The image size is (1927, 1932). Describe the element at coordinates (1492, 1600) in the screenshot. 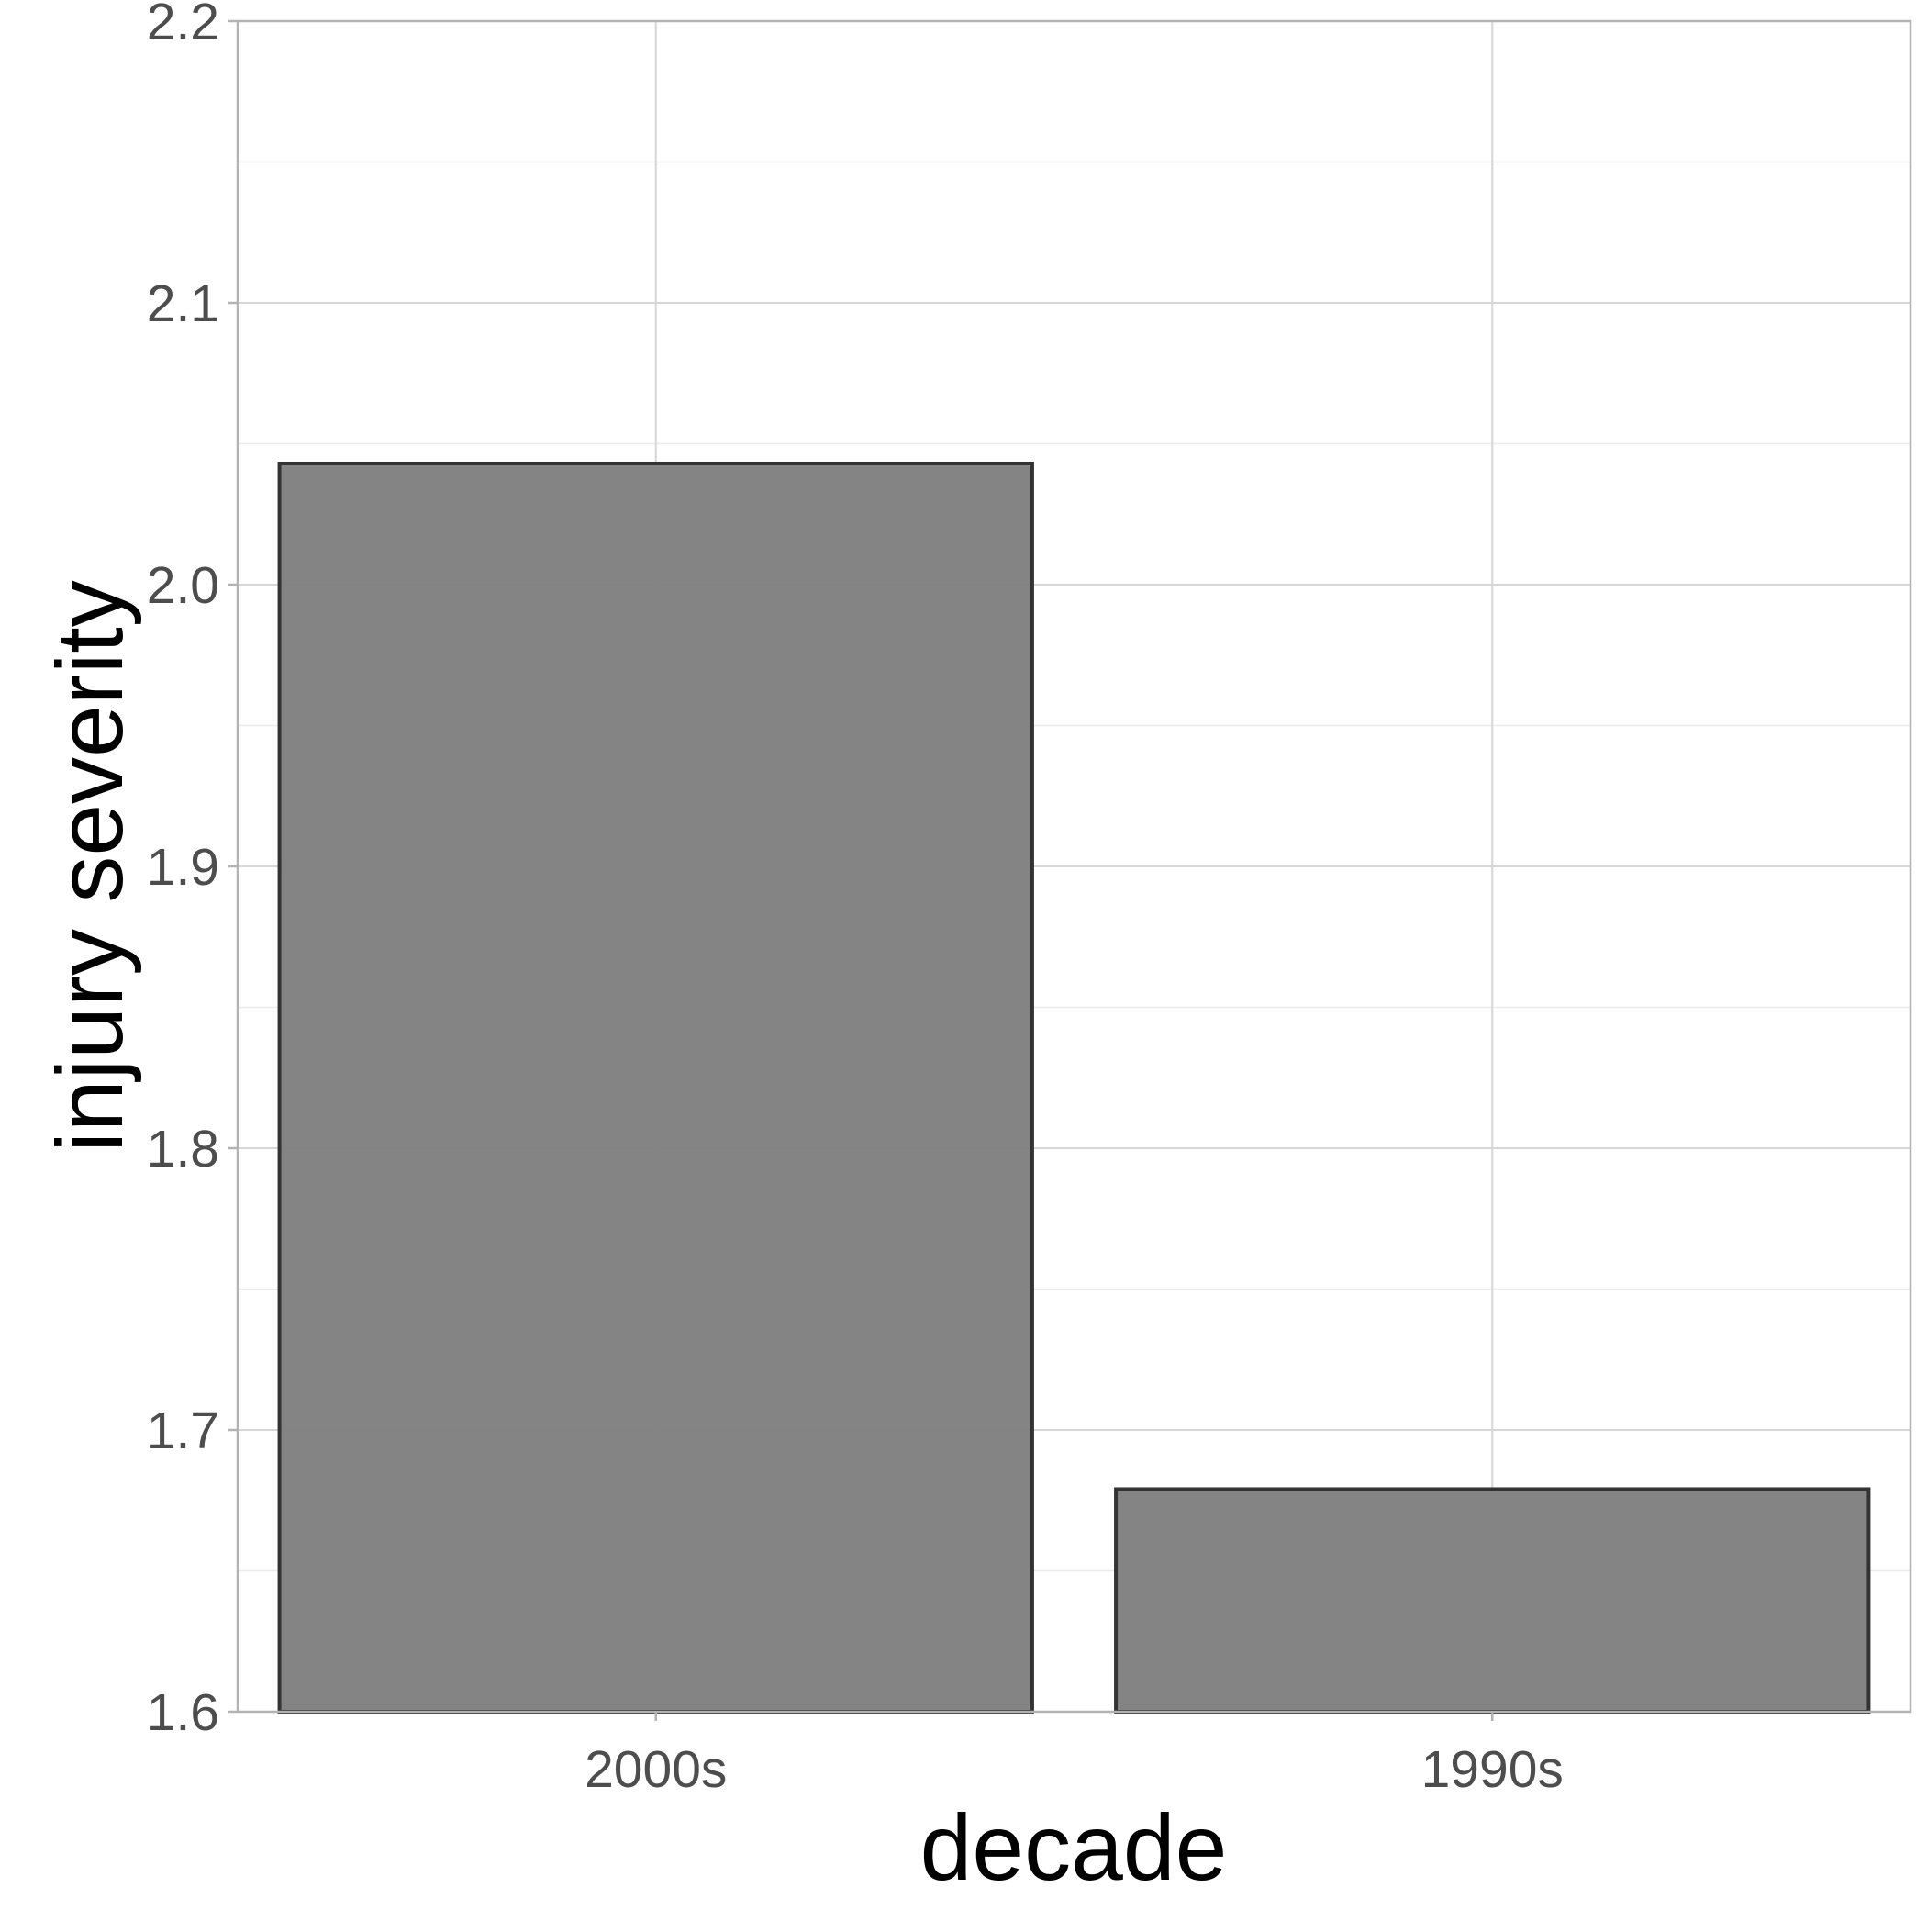

I see `bar-1990s` at that location.